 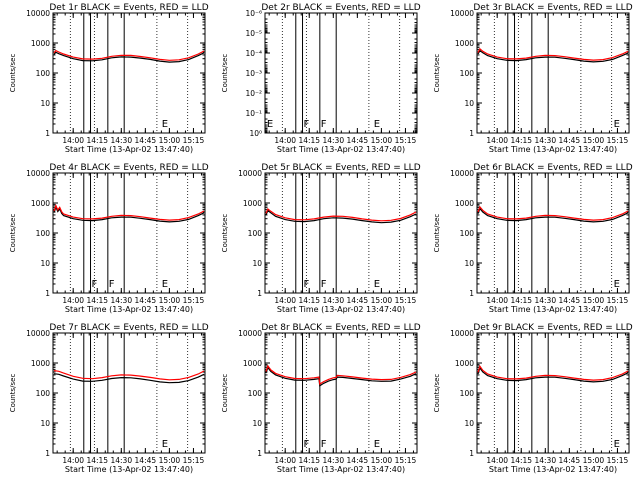 I want to click on panel-title: Det 4r BLACK = Events, RED = LLD, so click(x=128, y=168).